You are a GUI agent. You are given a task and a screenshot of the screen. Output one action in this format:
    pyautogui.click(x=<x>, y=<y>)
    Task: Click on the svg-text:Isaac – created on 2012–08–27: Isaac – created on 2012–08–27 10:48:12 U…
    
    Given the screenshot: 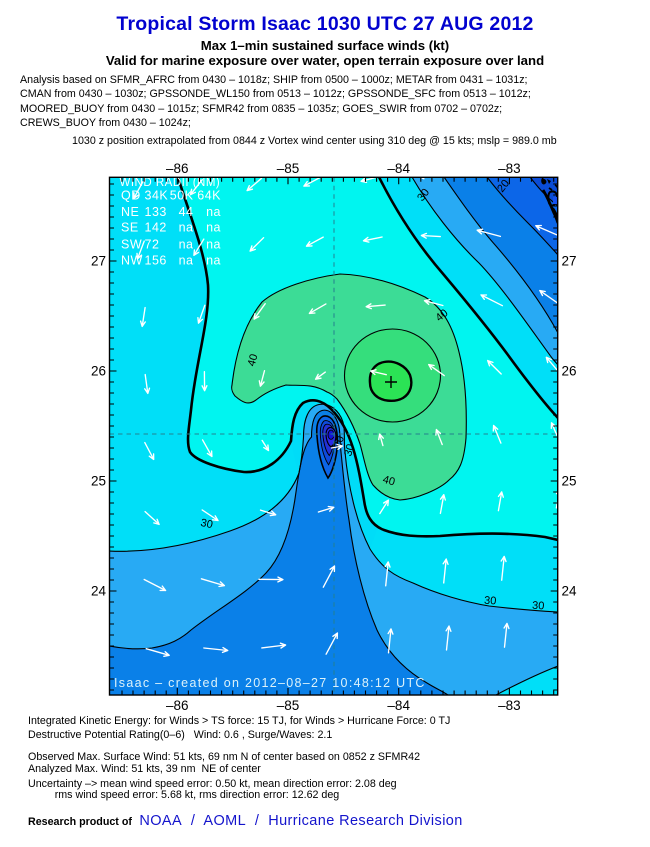 What is the action you would take?
    pyautogui.click(x=270, y=683)
    